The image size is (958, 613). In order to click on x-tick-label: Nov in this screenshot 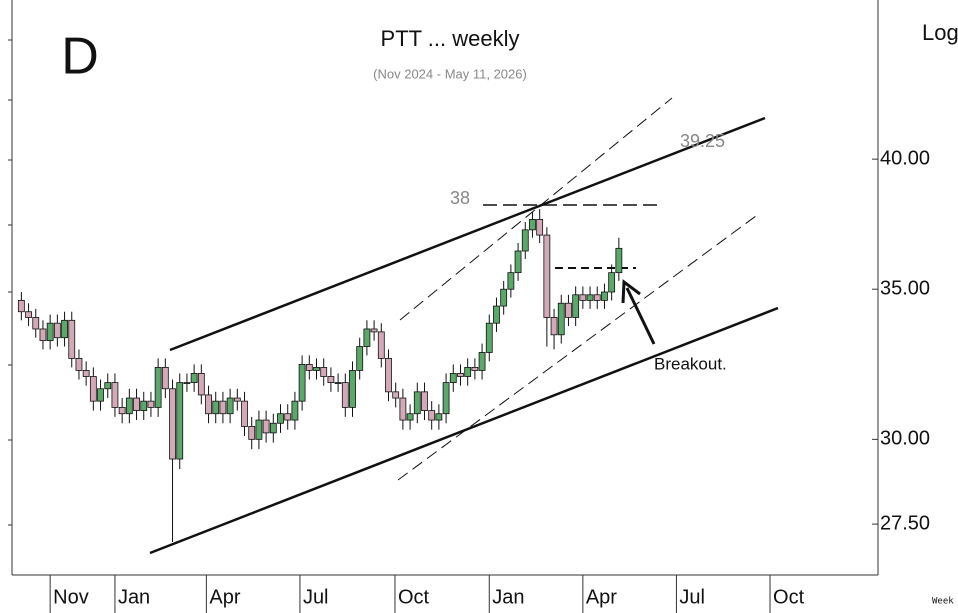, I will do `click(71, 597)`.